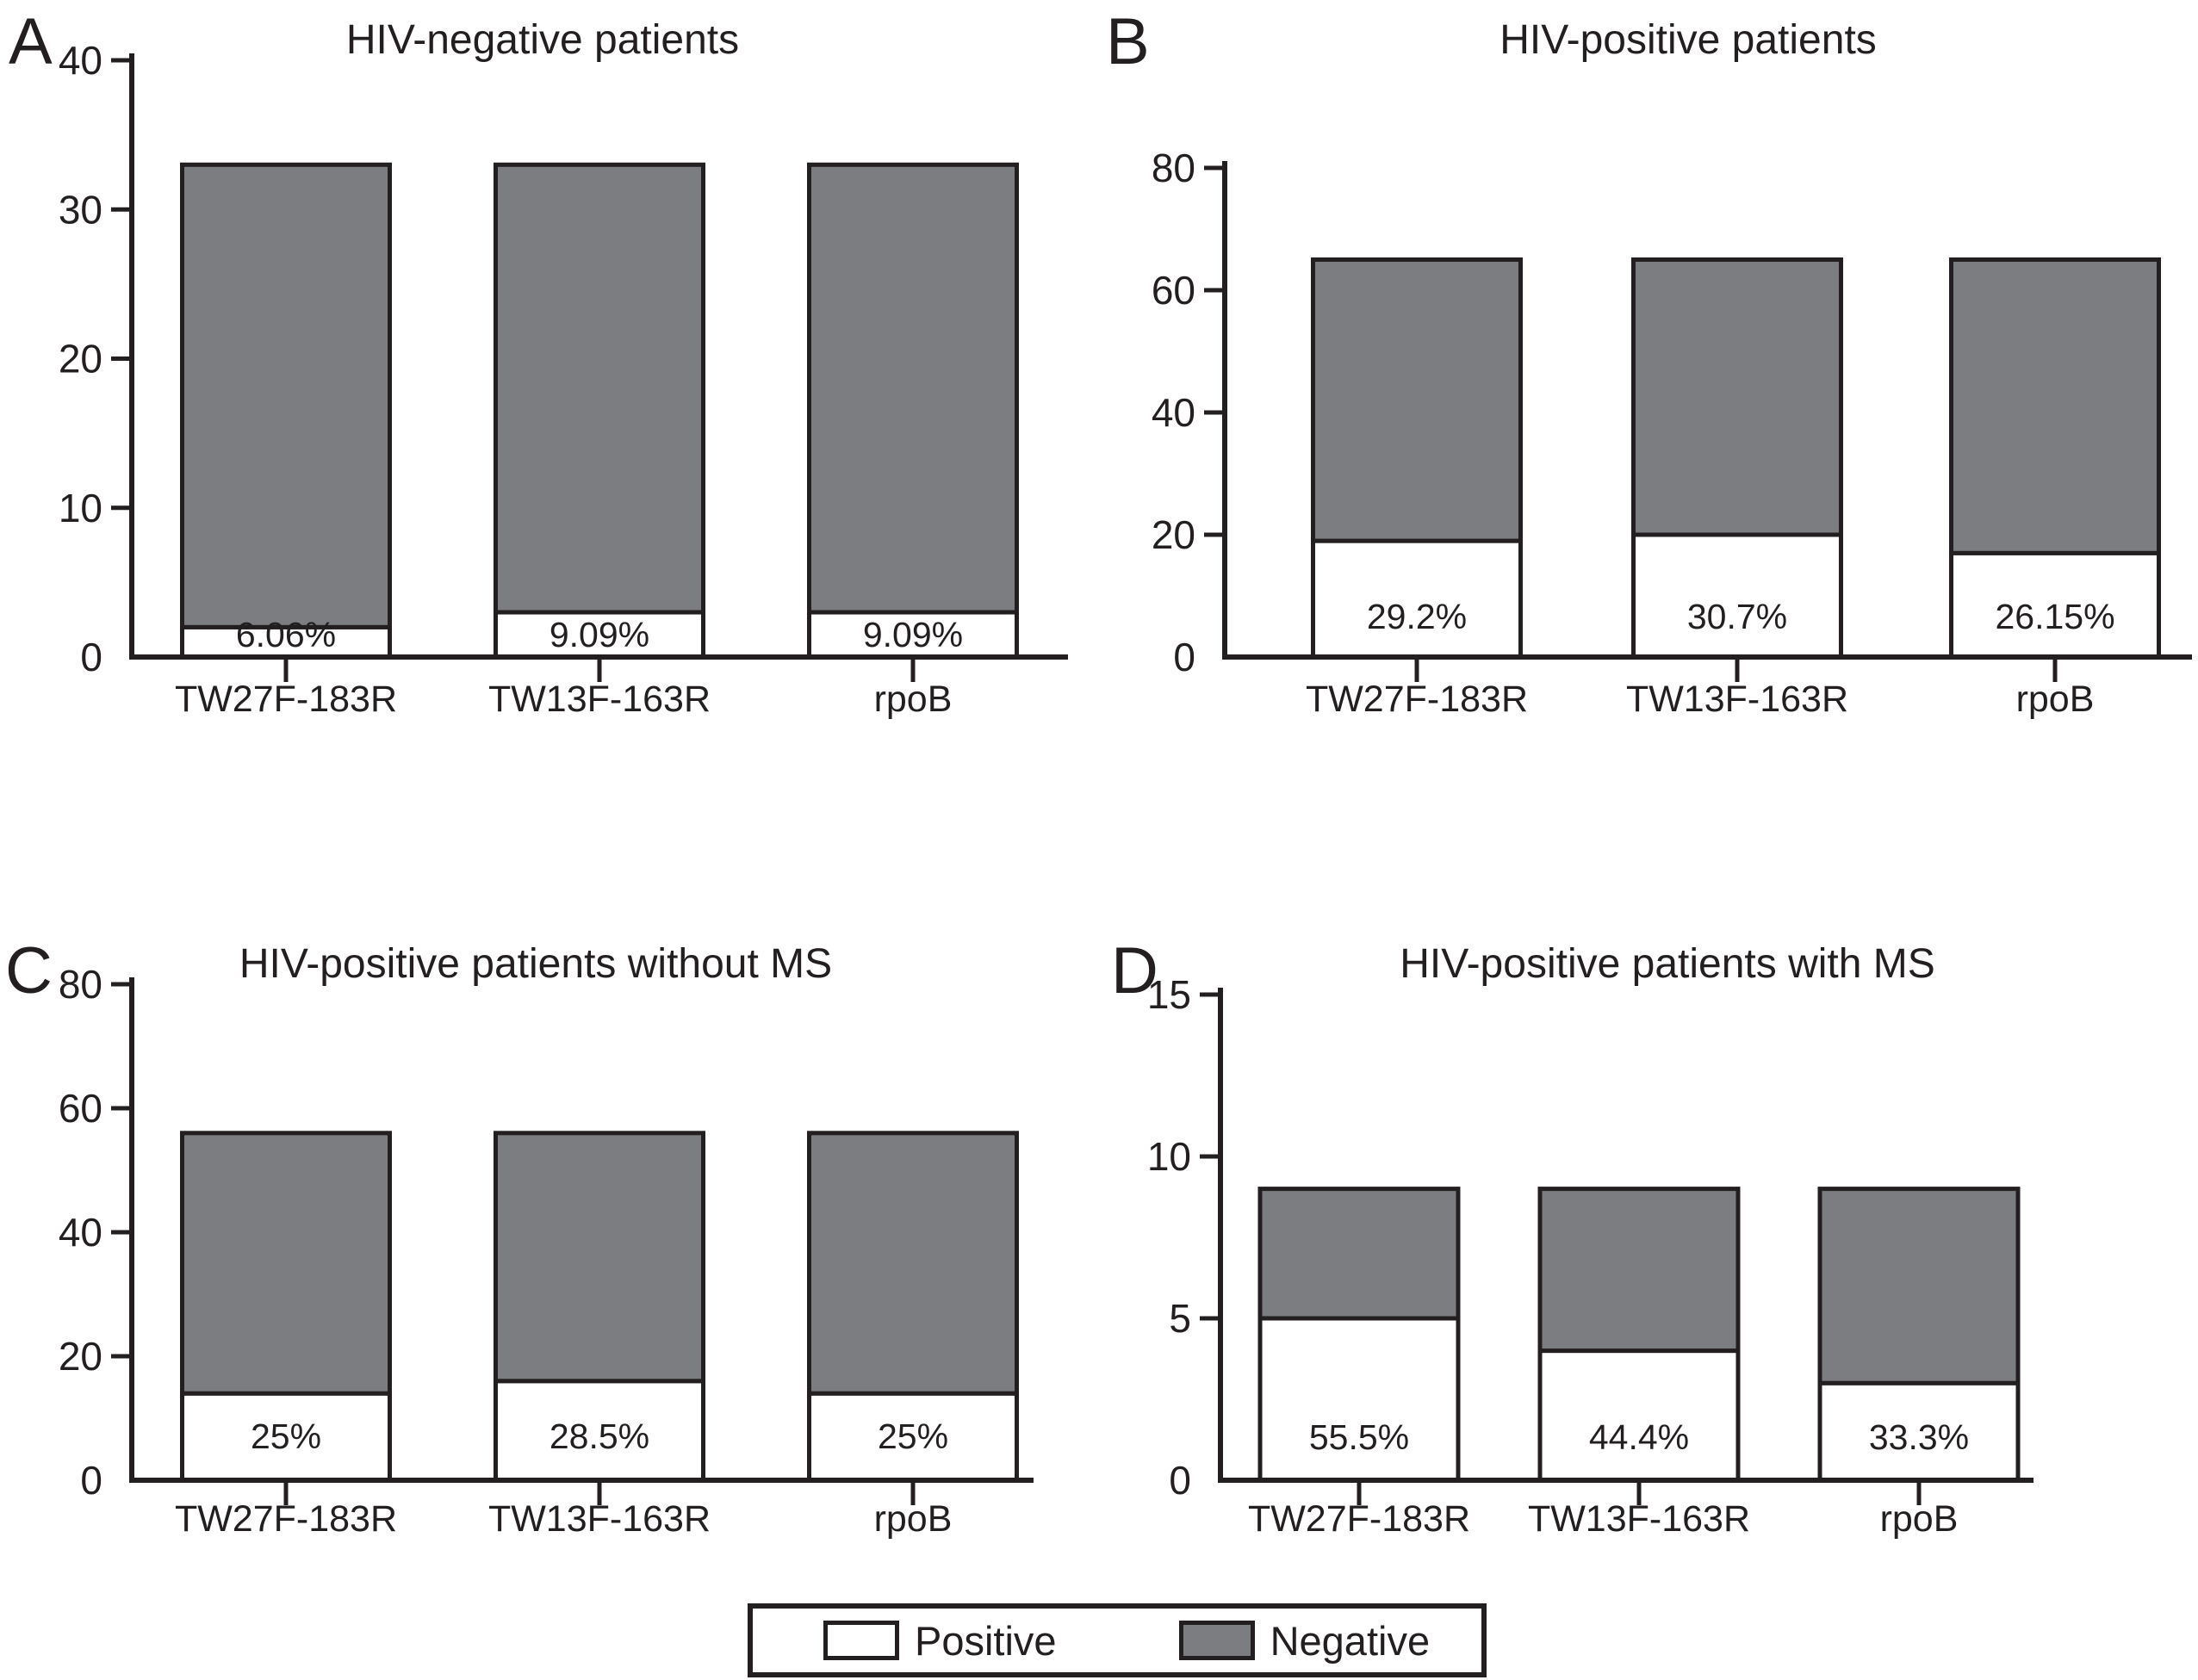 This screenshot has width=2198, height=1680. I want to click on legend-label-negative: Negative, so click(1351, 1641).